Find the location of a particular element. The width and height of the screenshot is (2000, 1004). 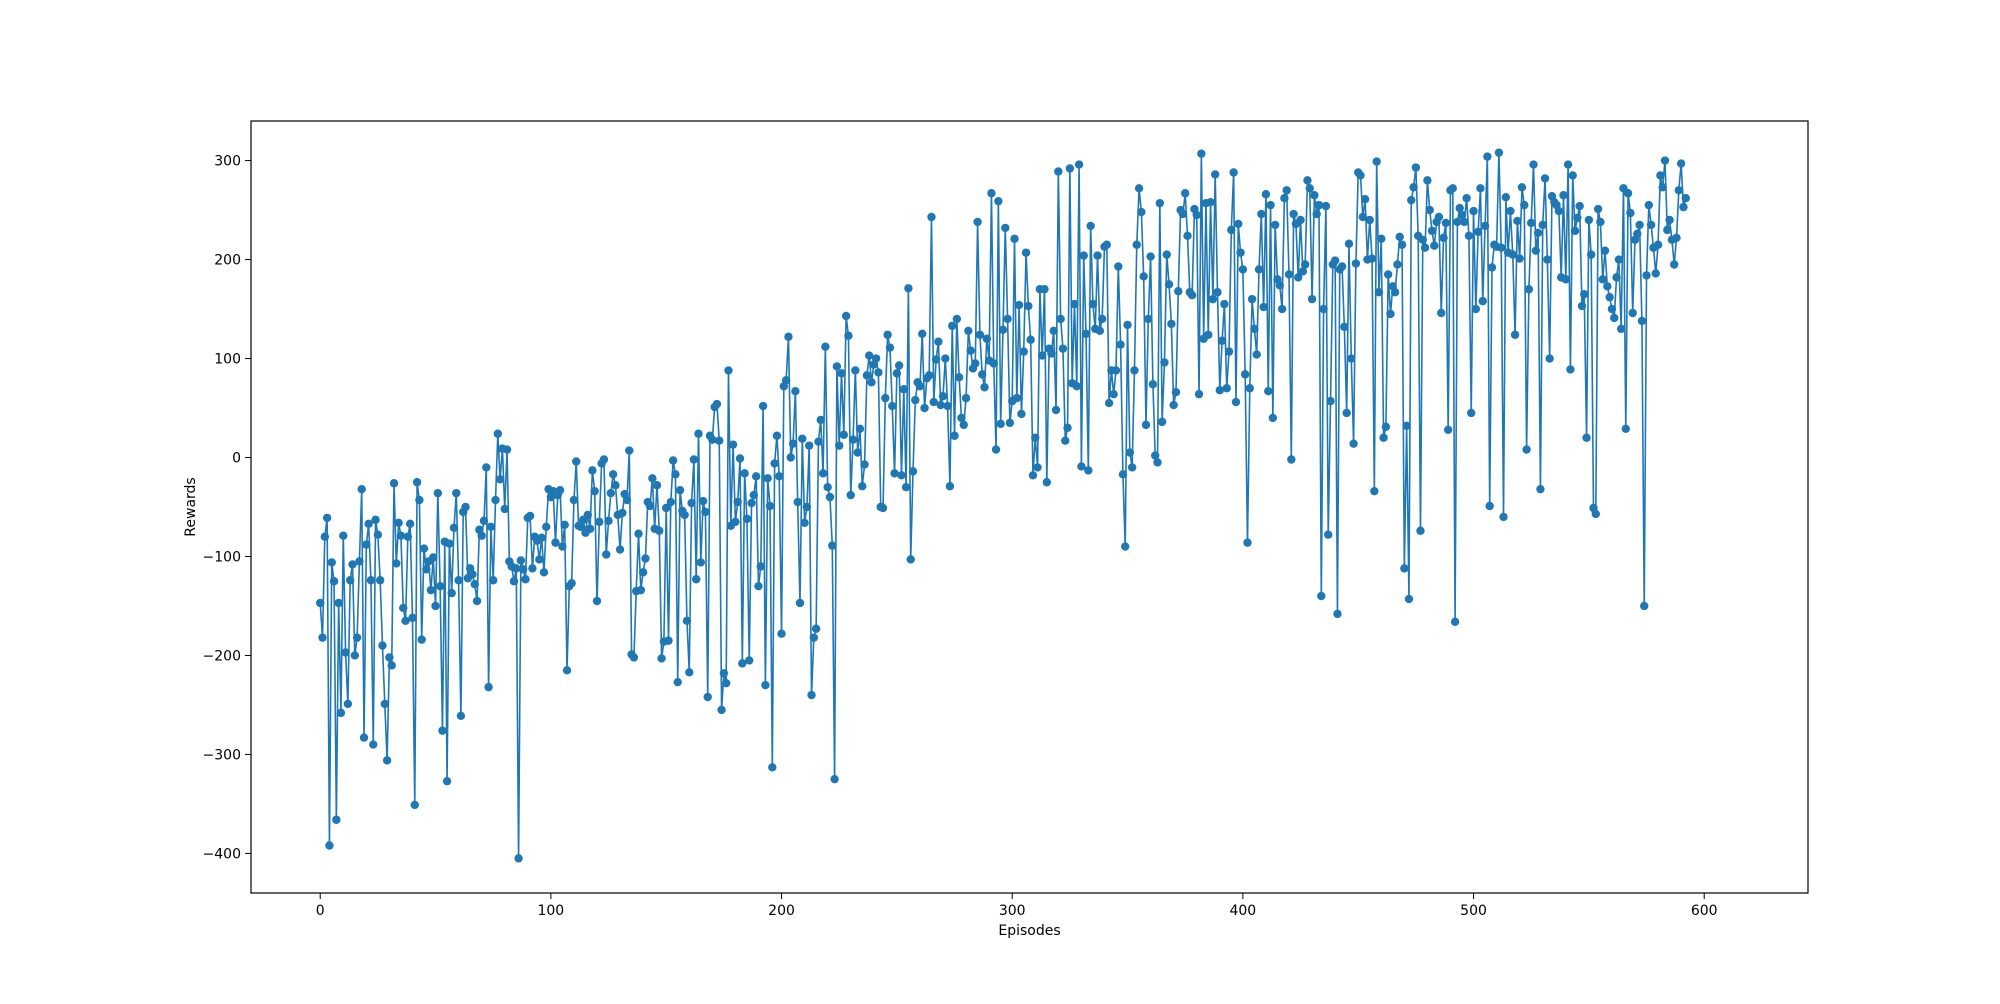

y-tick-label: 100 is located at coordinates (227, 360).